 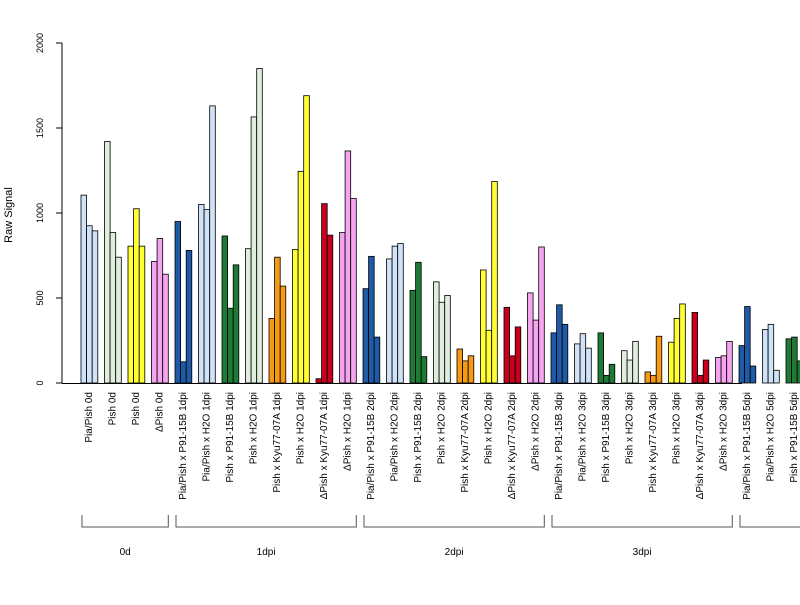 I want to click on x-tick-label: Pish x P91-15B 5dpi, so click(x=794, y=437).